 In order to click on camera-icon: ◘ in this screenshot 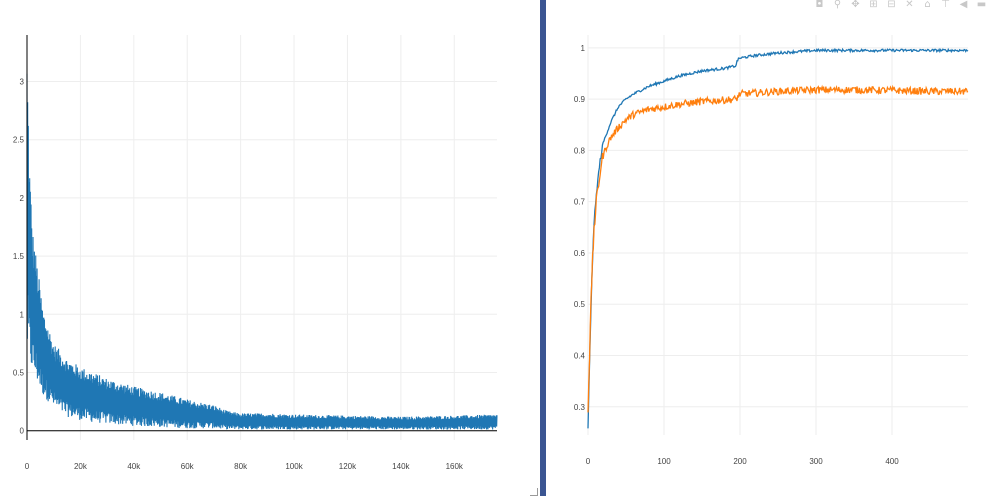, I will do `click(819, 5)`.